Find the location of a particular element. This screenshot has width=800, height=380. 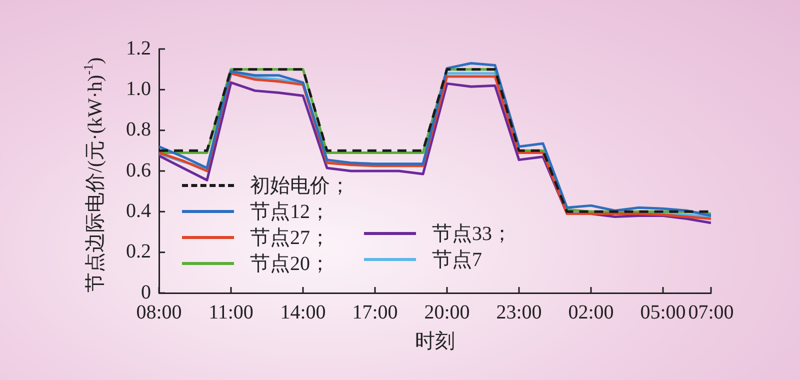

y-tick-label: 0.6 is located at coordinates (138, 170).